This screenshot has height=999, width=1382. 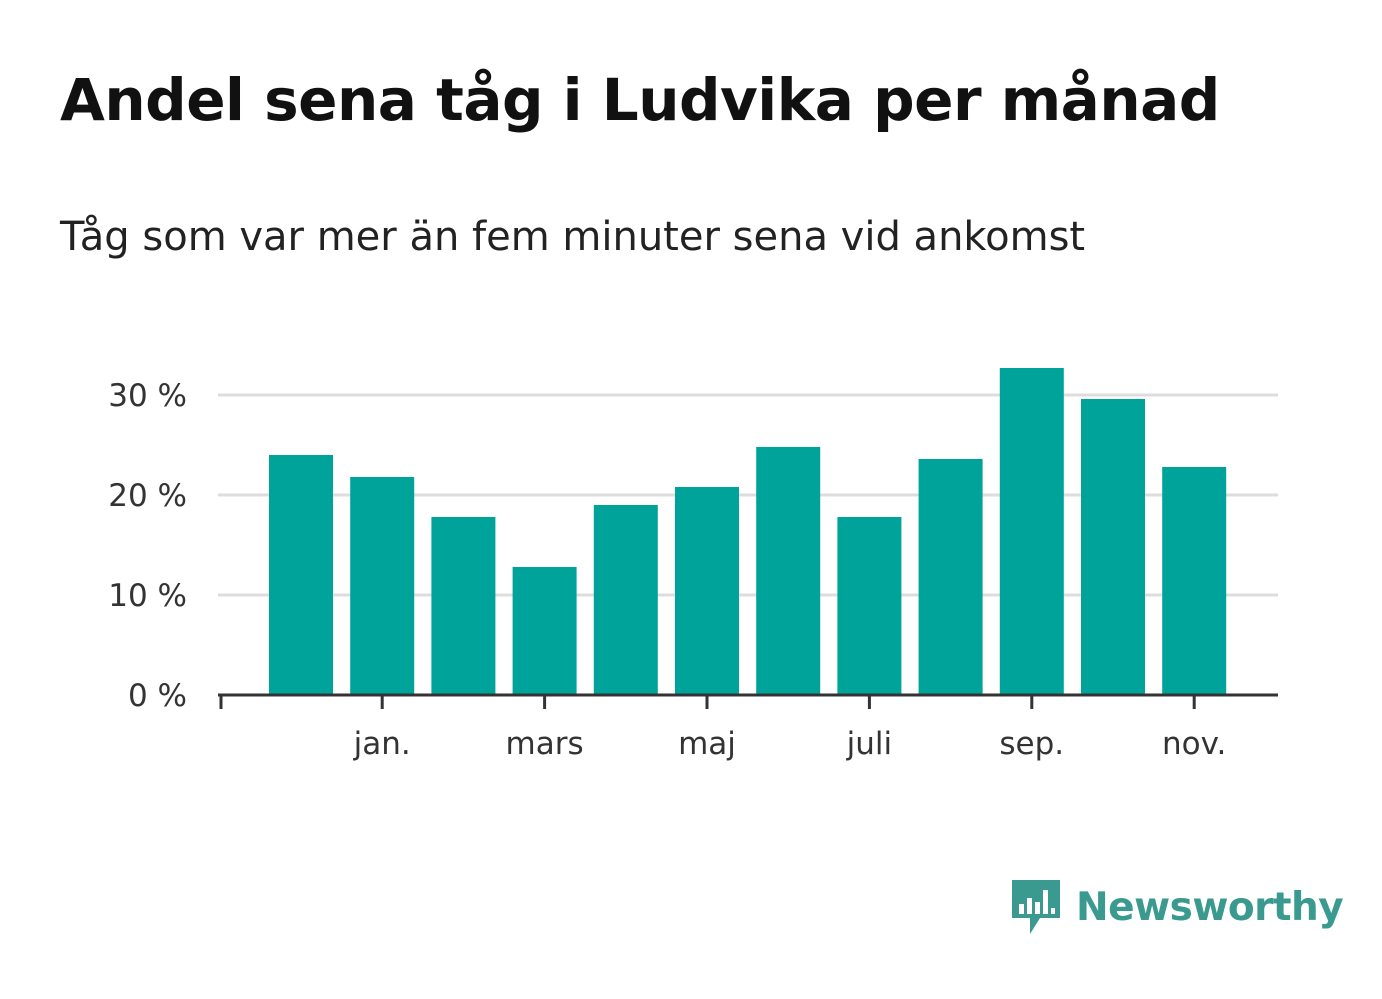 What do you see at coordinates (640, 100) in the screenshot?
I see `chart-title: Andel sena tåg i Ludvika per månad` at bounding box center [640, 100].